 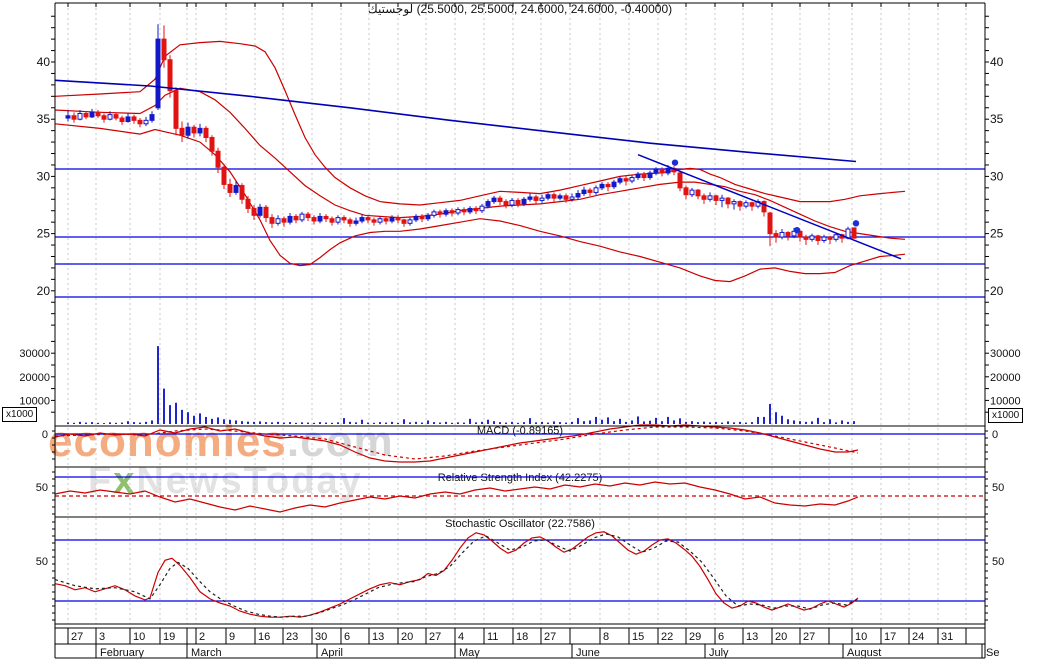 I want to click on rsi-line, so click(x=456, y=497).